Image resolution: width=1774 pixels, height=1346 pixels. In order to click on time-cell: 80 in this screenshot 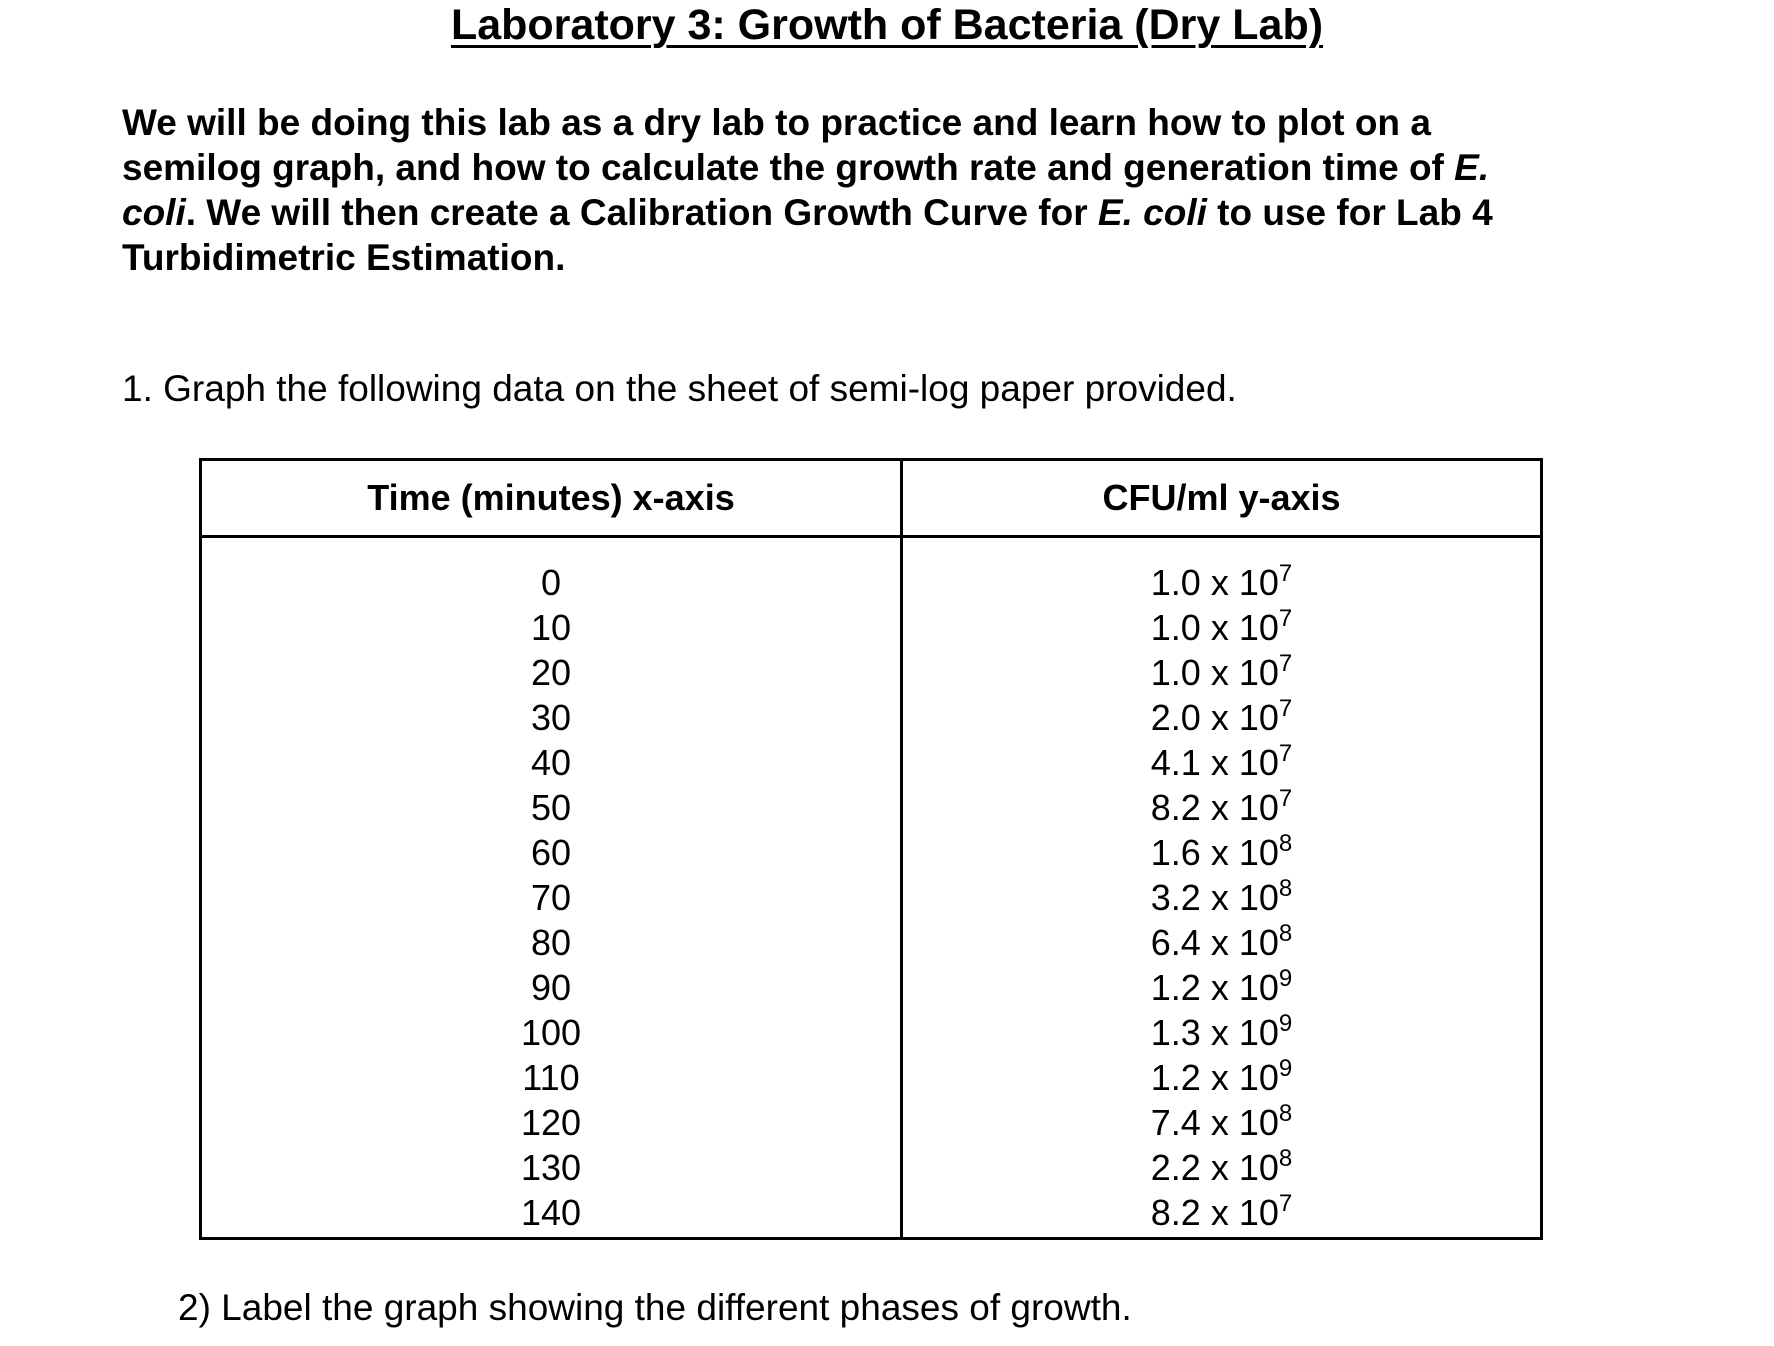, I will do `click(551, 942)`.